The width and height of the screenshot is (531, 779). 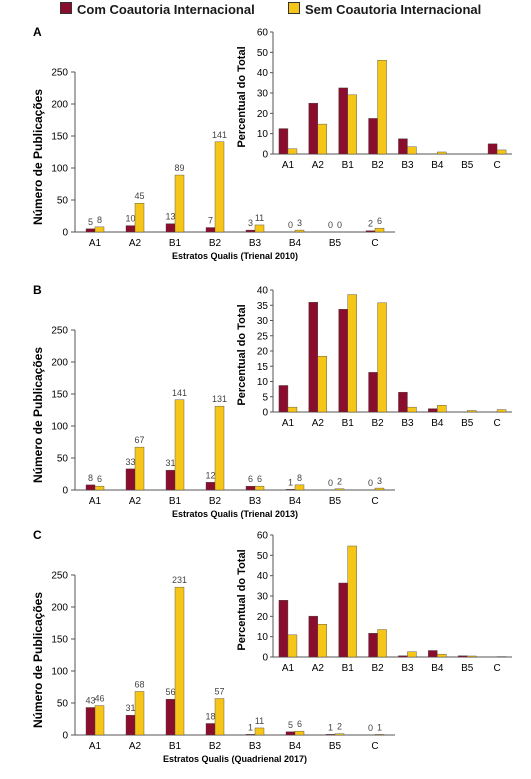 I want to click on x-tick-label: A2, so click(x=135, y=501).